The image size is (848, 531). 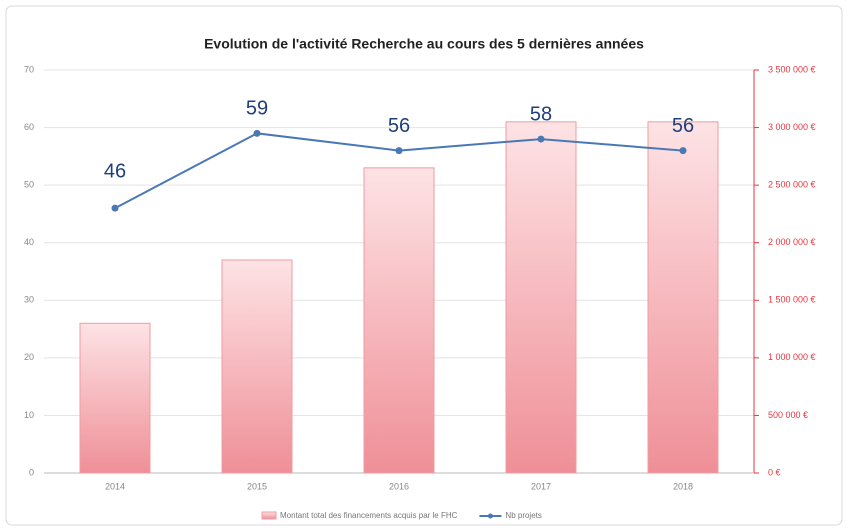 What do you see at coordinates (29, 300) in the screenshot?
I see `y-tick-label: 30` at bounding box center [29, 300].